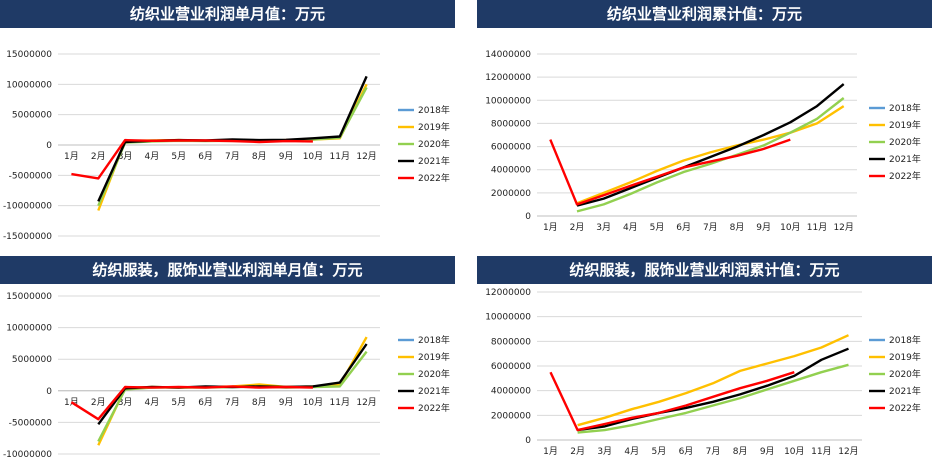 The height and width of the screenshot is (463, 932). What do you see at coordinates (227, 270) in the screenshot?
I see `chart-title: 纺织服装，服饰业营业利润单月值：万元` at bounding box center [227, 270].